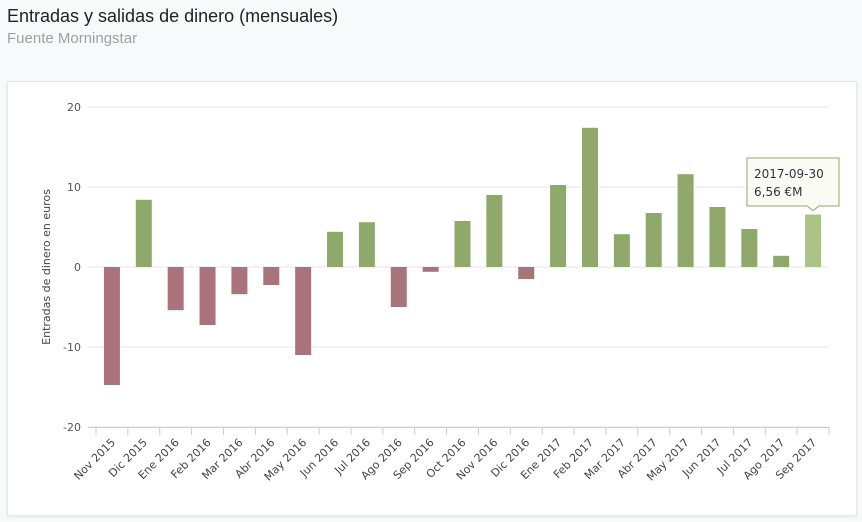 The image size is (862, 522). What do you see at coordinates (74, 107) in the screenshot?
I see `y-tick-label: 20` at bounding box center [74, 107].